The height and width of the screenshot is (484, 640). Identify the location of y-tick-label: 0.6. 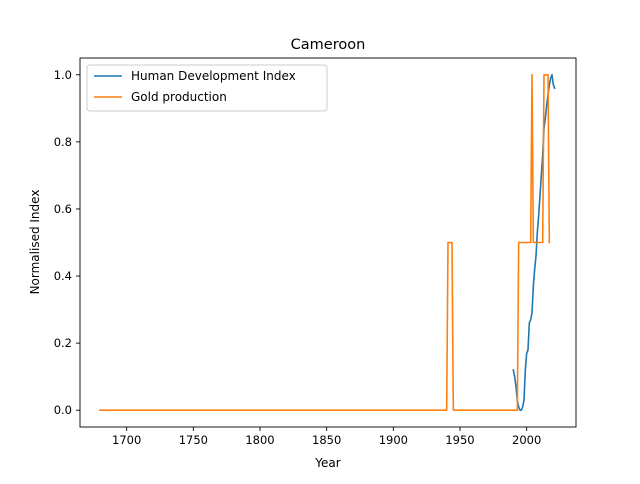
(63, 209).